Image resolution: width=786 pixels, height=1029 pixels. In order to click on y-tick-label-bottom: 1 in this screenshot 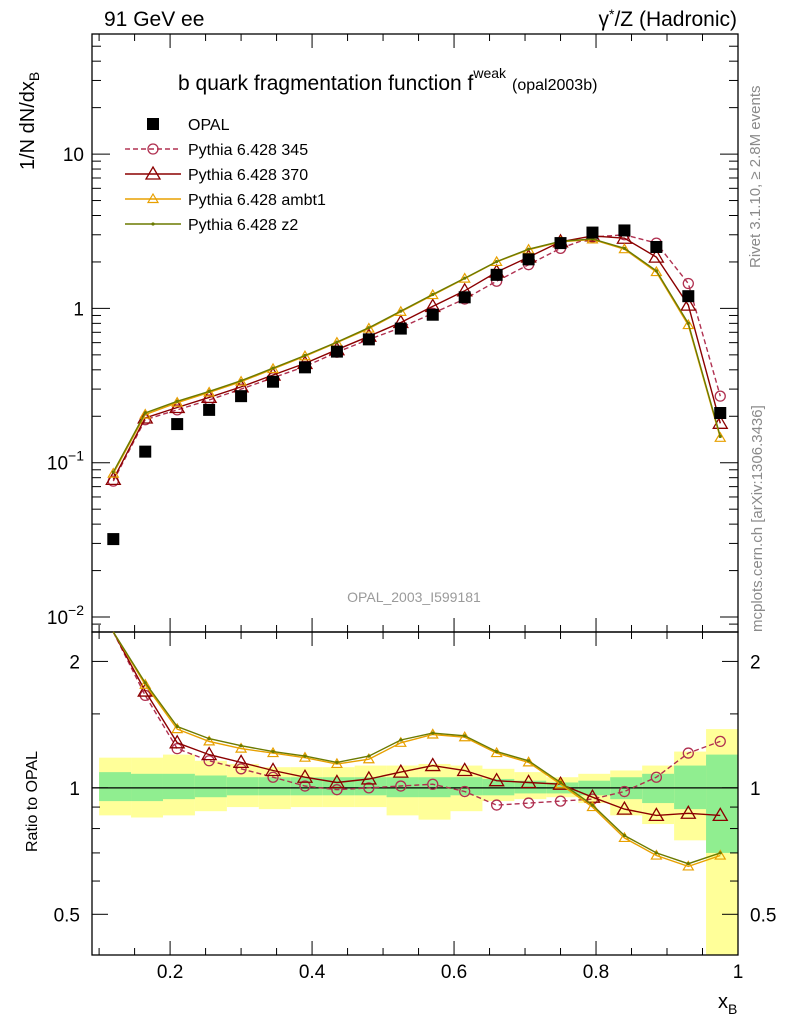, I will do `click(74, 789)`.